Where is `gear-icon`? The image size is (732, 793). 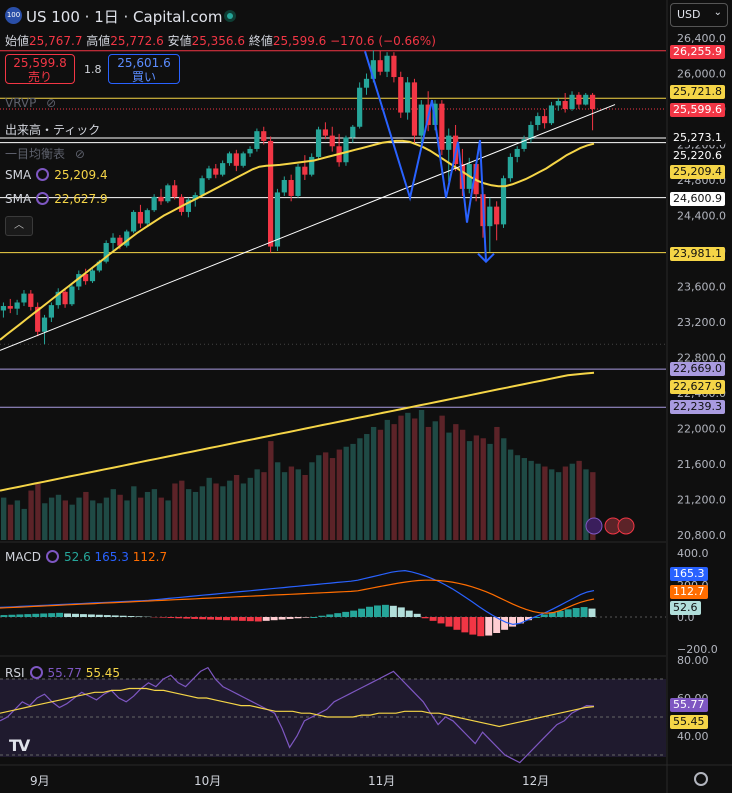 gear-icon is located at coordinates (701, 779).